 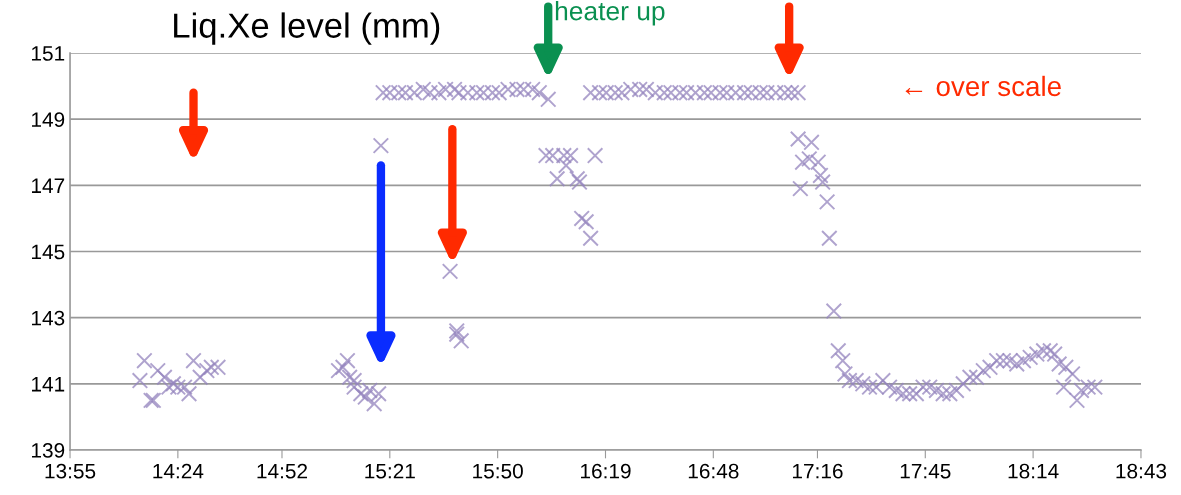 I want to click on text: heater up, so click(x=610, y=13).